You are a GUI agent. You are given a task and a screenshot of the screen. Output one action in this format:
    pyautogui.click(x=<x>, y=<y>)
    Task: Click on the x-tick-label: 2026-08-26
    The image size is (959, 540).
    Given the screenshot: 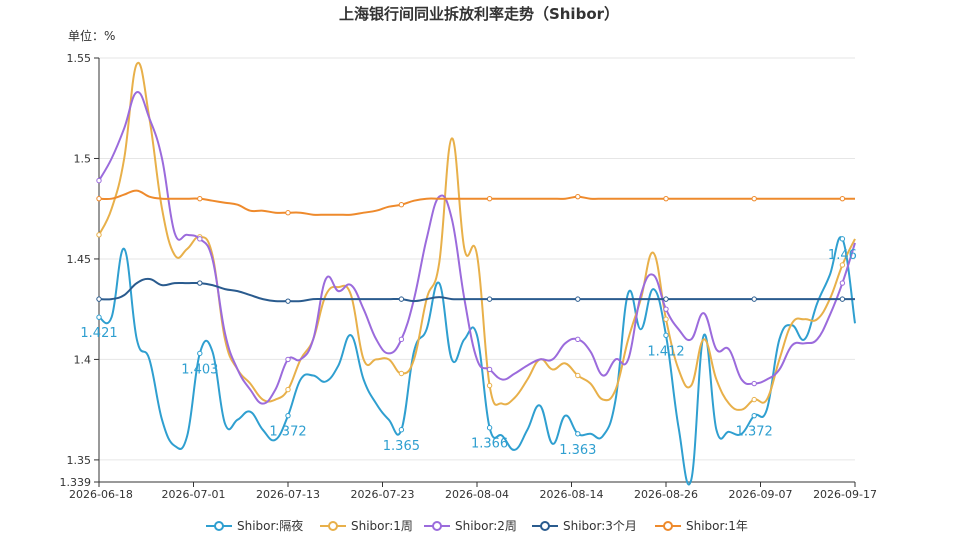 What is the action you would take?
    pyautogui.click(x=666, y=494)
    